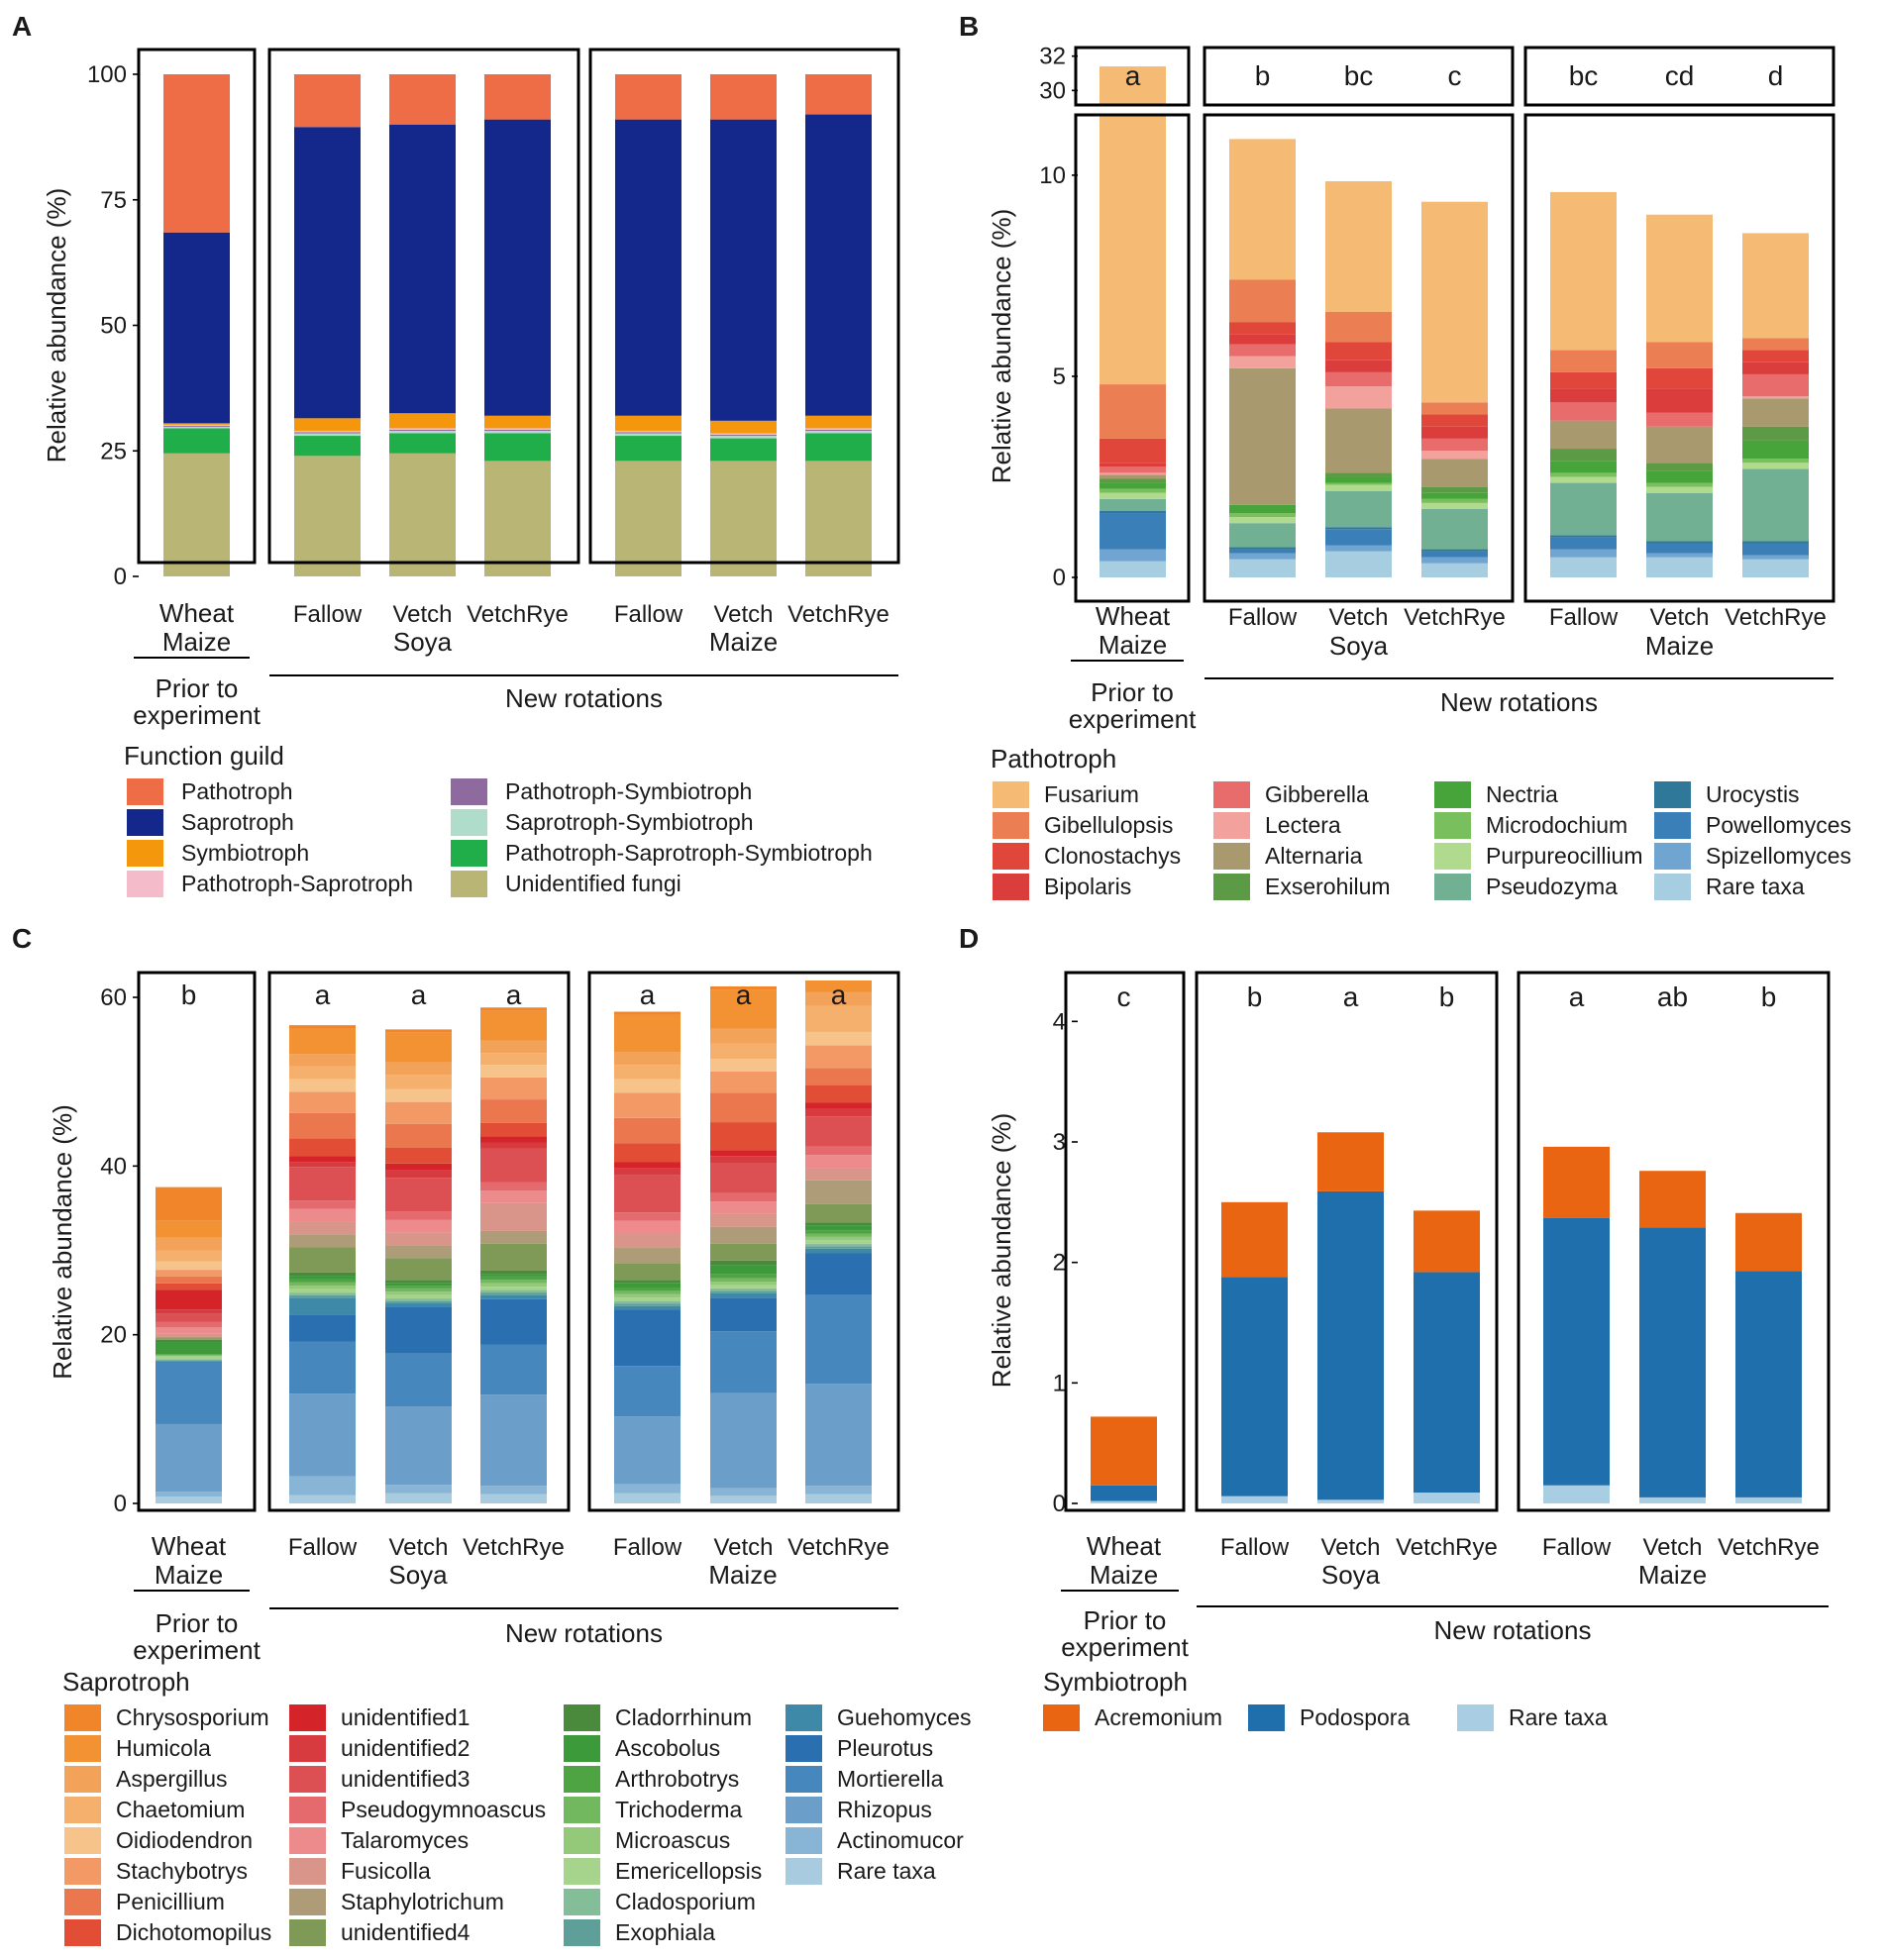  I want to click on significance-letter: cd, so click(1680, 76).